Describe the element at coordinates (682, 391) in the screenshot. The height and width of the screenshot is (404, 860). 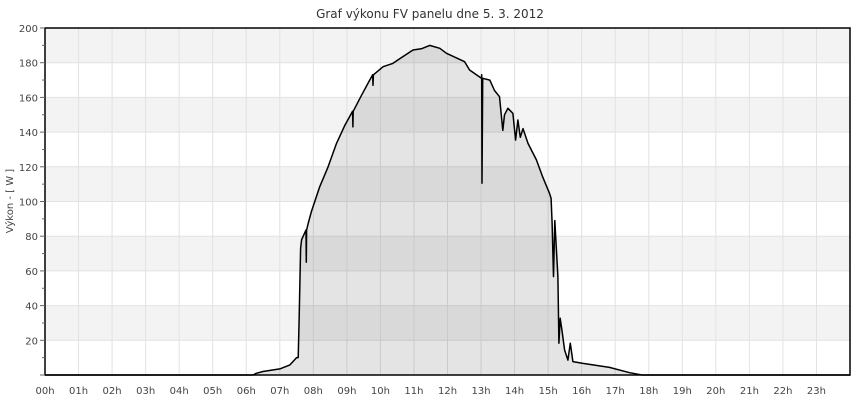
I see `x-tick-label: 19h` at that location.